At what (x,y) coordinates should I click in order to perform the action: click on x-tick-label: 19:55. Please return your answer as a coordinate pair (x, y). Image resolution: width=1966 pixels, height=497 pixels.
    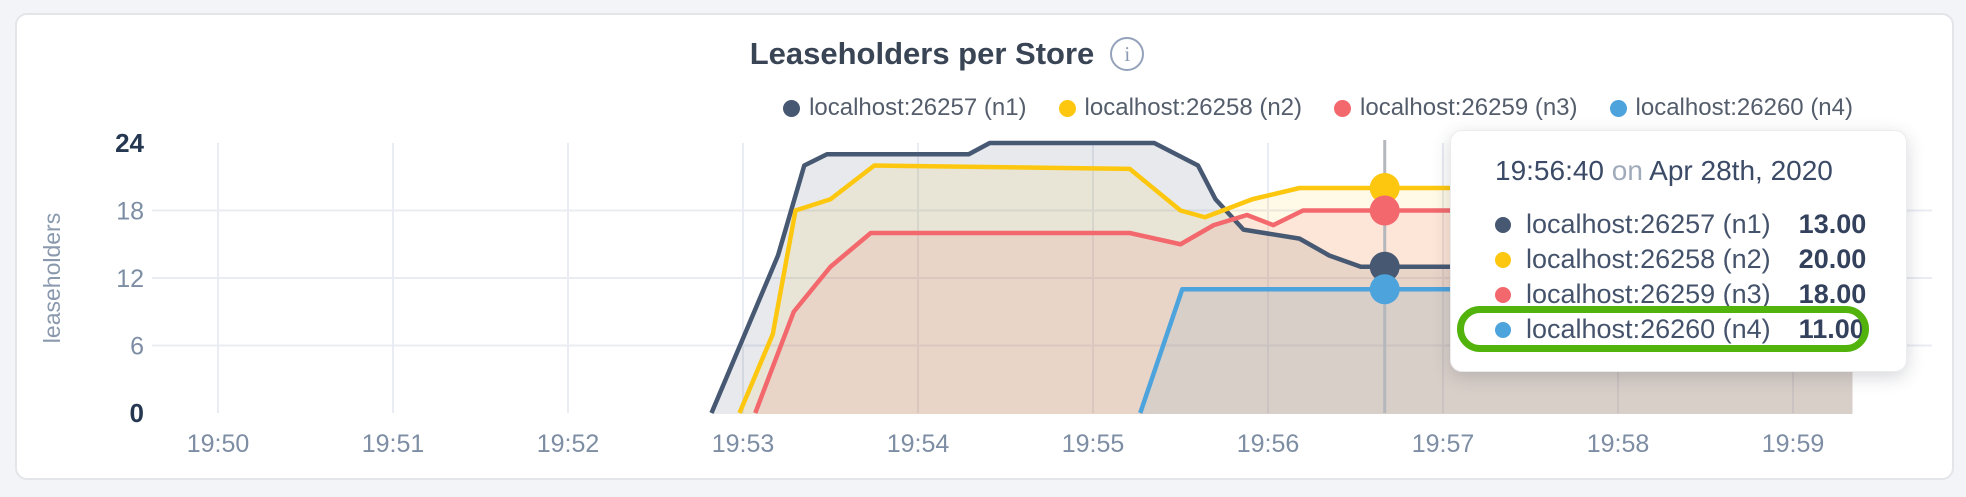
    Looking at the image, I should click on (1093, 444).